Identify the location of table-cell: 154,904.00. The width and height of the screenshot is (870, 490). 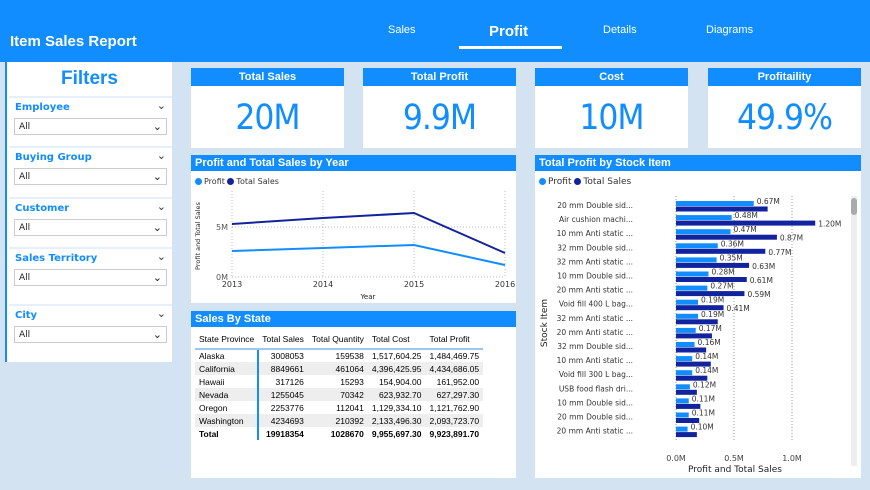
(400, 381).